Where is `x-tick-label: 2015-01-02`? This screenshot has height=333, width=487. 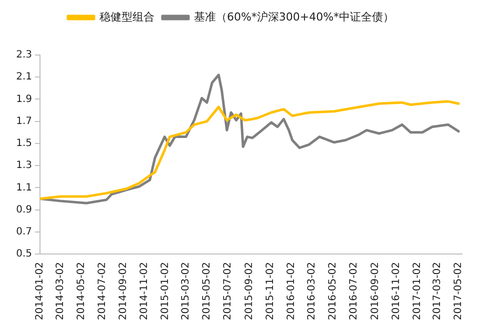 x-tick-label: 2015-01-02 is located at coordinates (166, 291).